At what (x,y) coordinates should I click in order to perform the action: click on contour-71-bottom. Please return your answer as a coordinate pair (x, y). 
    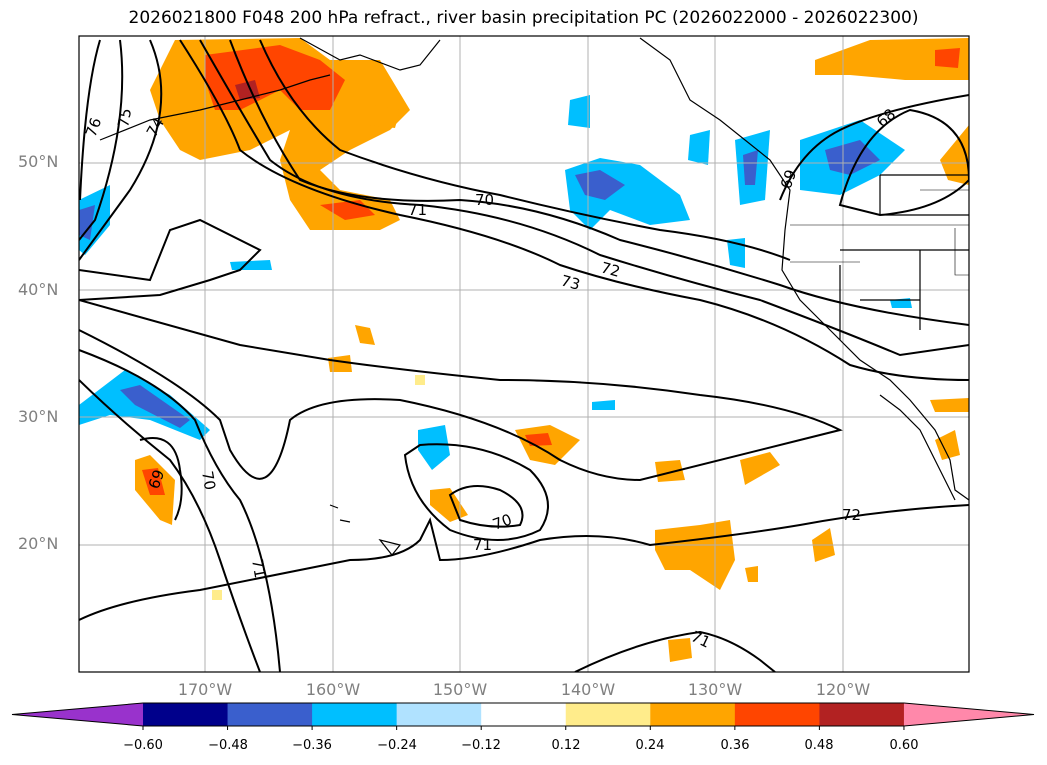
    Looking at the image, I should click on (675, 651).